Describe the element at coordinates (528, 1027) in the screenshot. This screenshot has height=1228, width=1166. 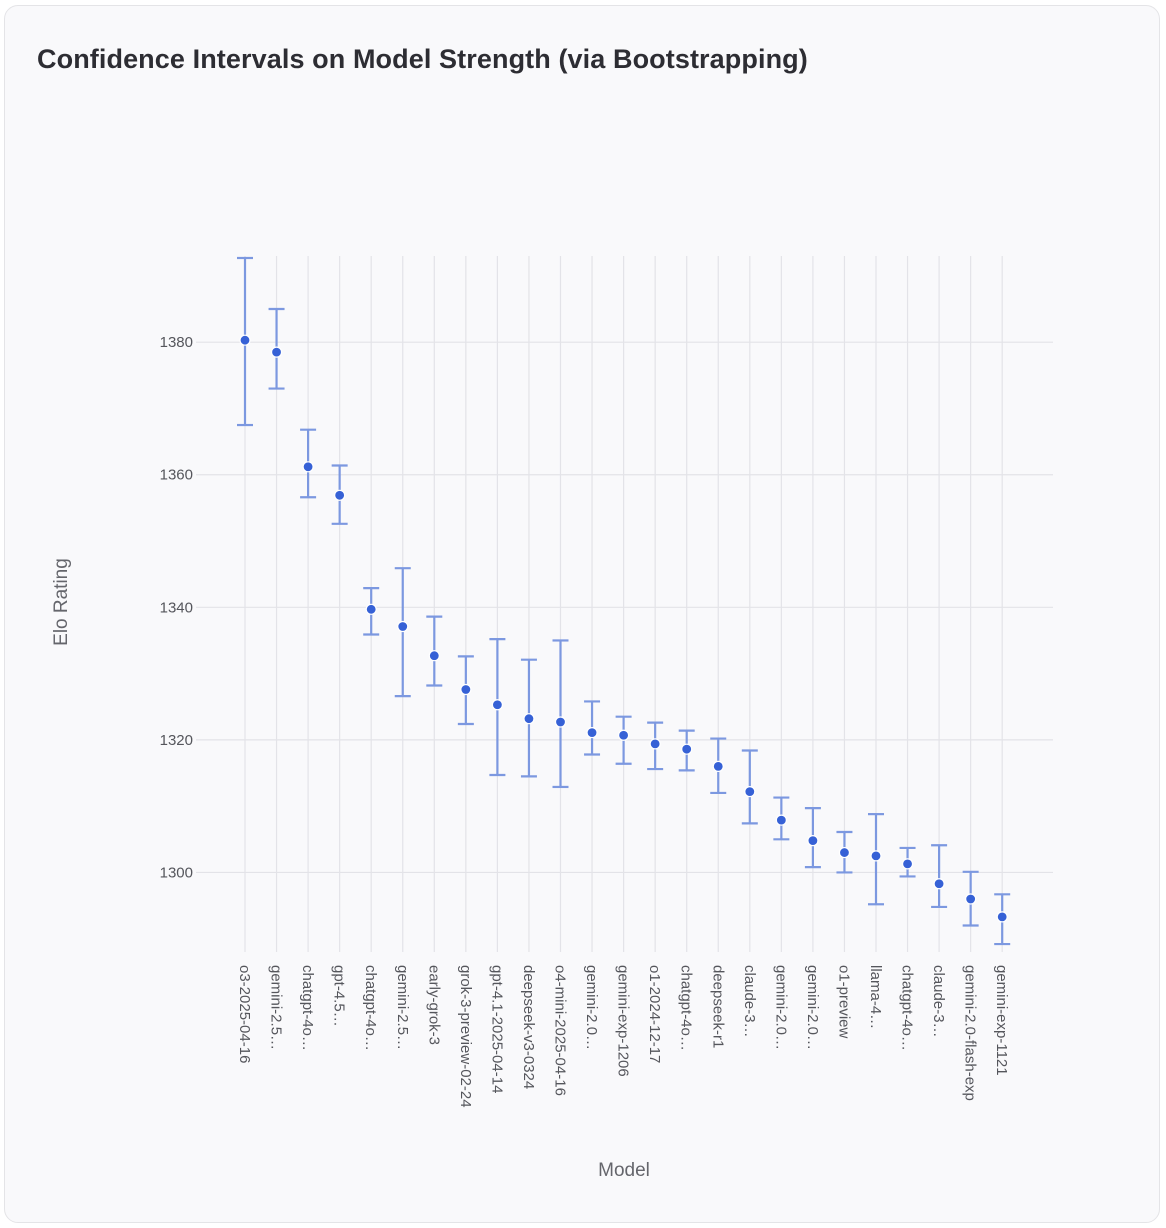
I see `x-tick-label: deepseek-v3-0324` at that location.